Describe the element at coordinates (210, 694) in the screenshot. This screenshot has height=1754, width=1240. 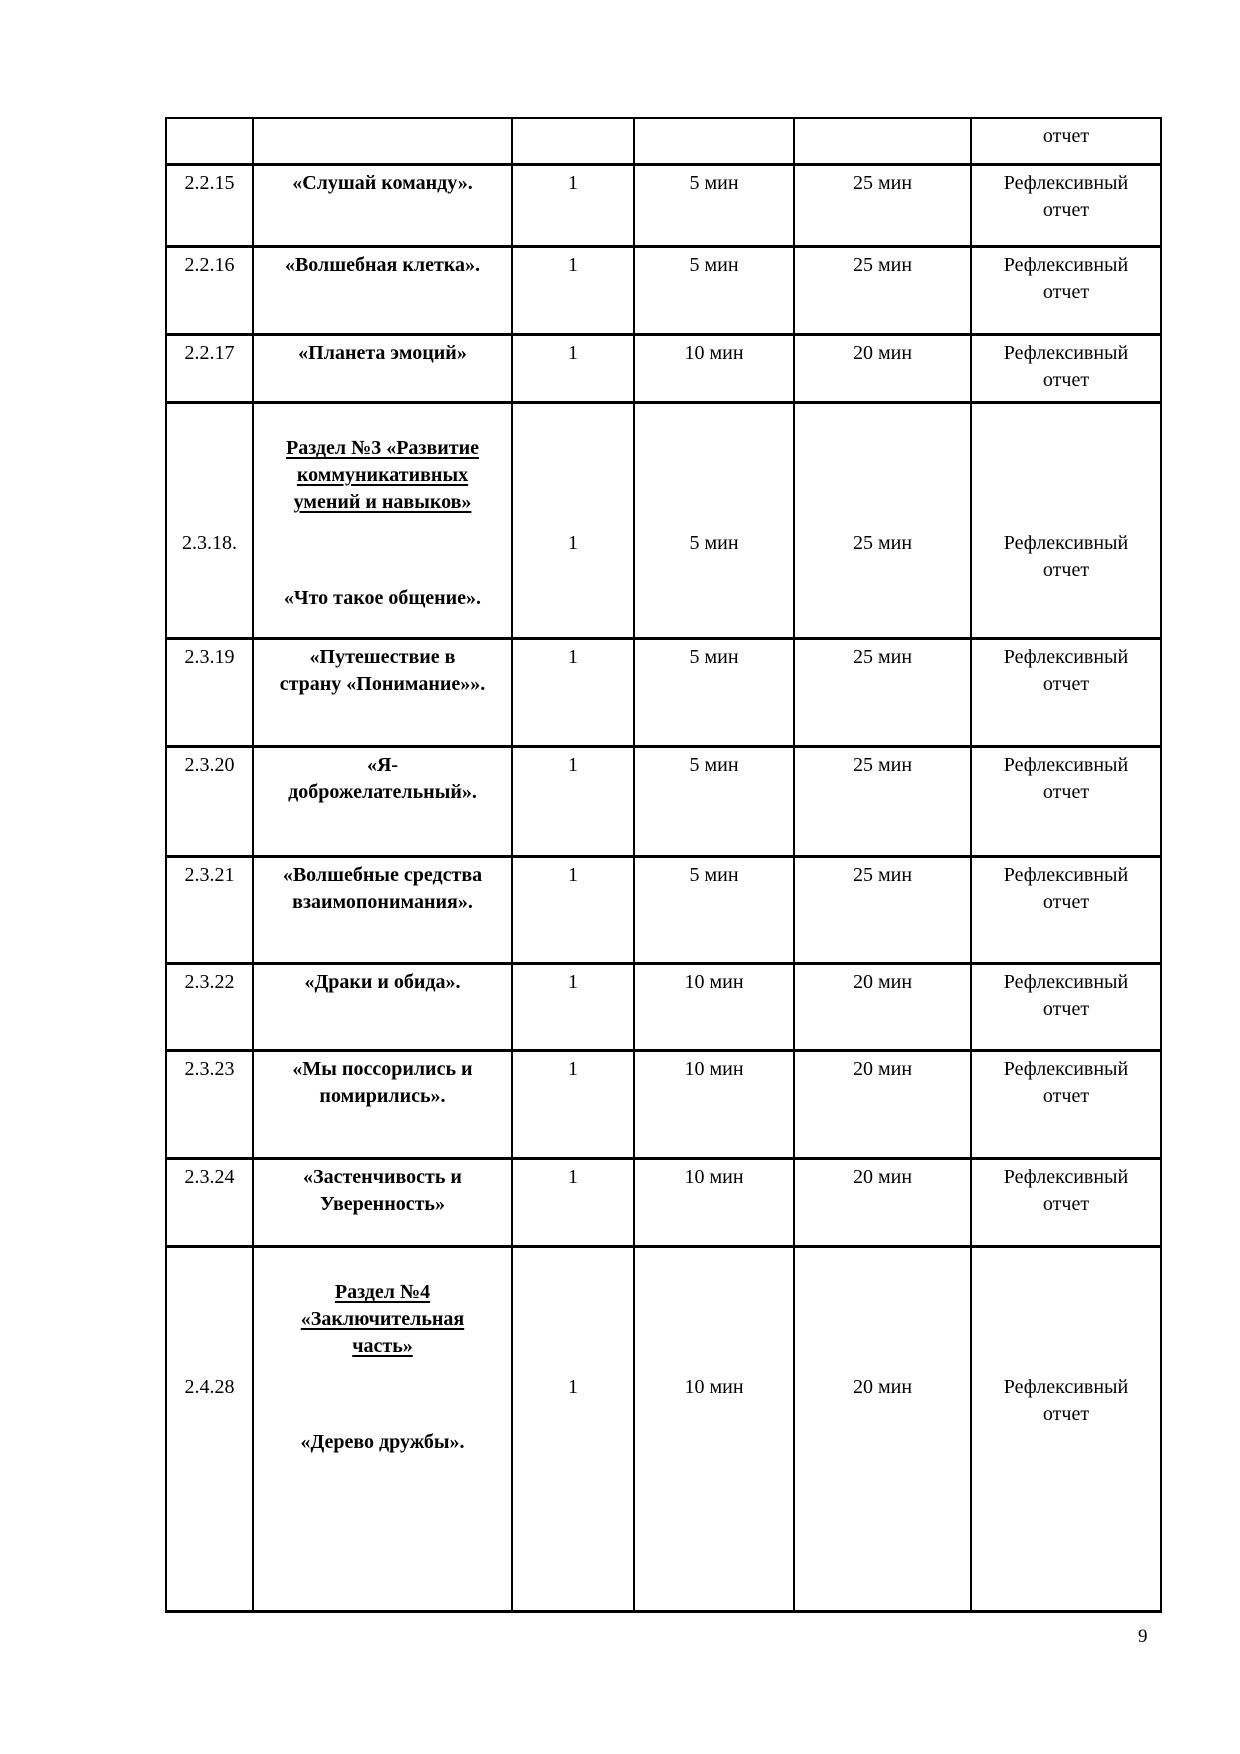
I see `index-cell: 2.3.19` at that location.